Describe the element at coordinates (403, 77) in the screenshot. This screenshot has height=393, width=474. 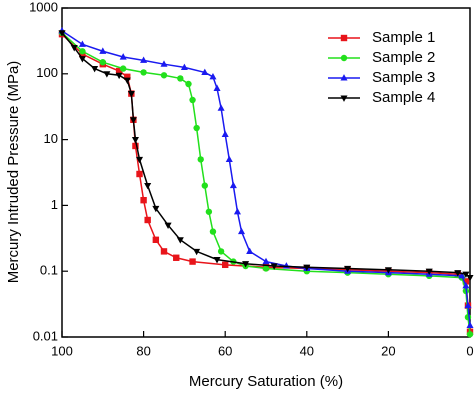
I see `legend-label: Sample 3` at that location.